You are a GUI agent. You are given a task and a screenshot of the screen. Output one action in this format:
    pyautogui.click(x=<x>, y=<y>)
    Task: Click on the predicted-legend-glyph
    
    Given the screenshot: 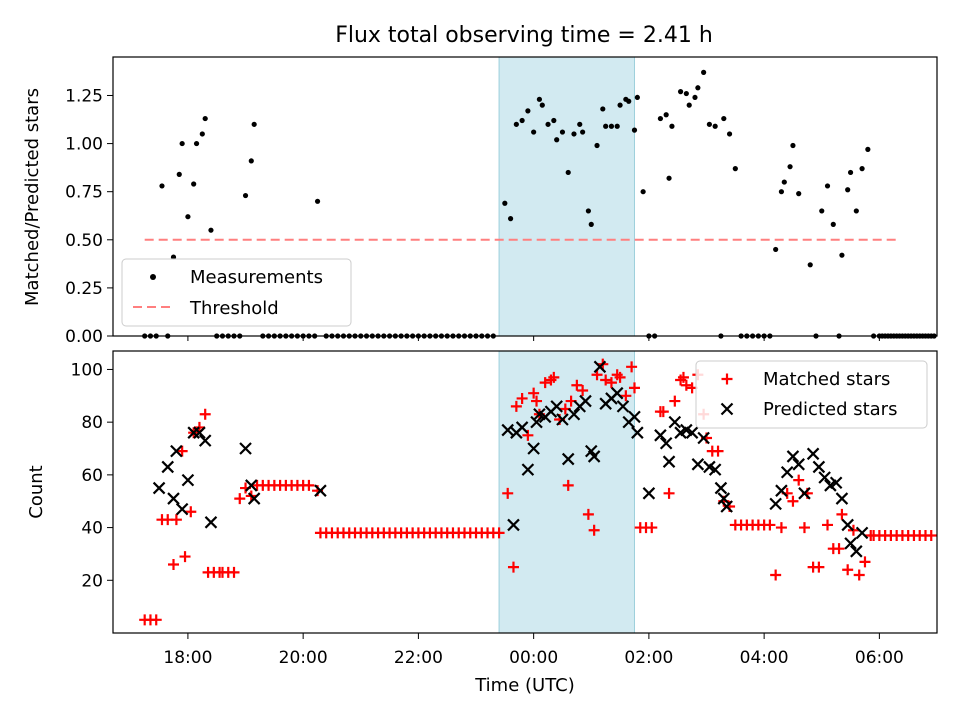 What is the action you would take?
    pyautogui.click(x=727, y=409)
    